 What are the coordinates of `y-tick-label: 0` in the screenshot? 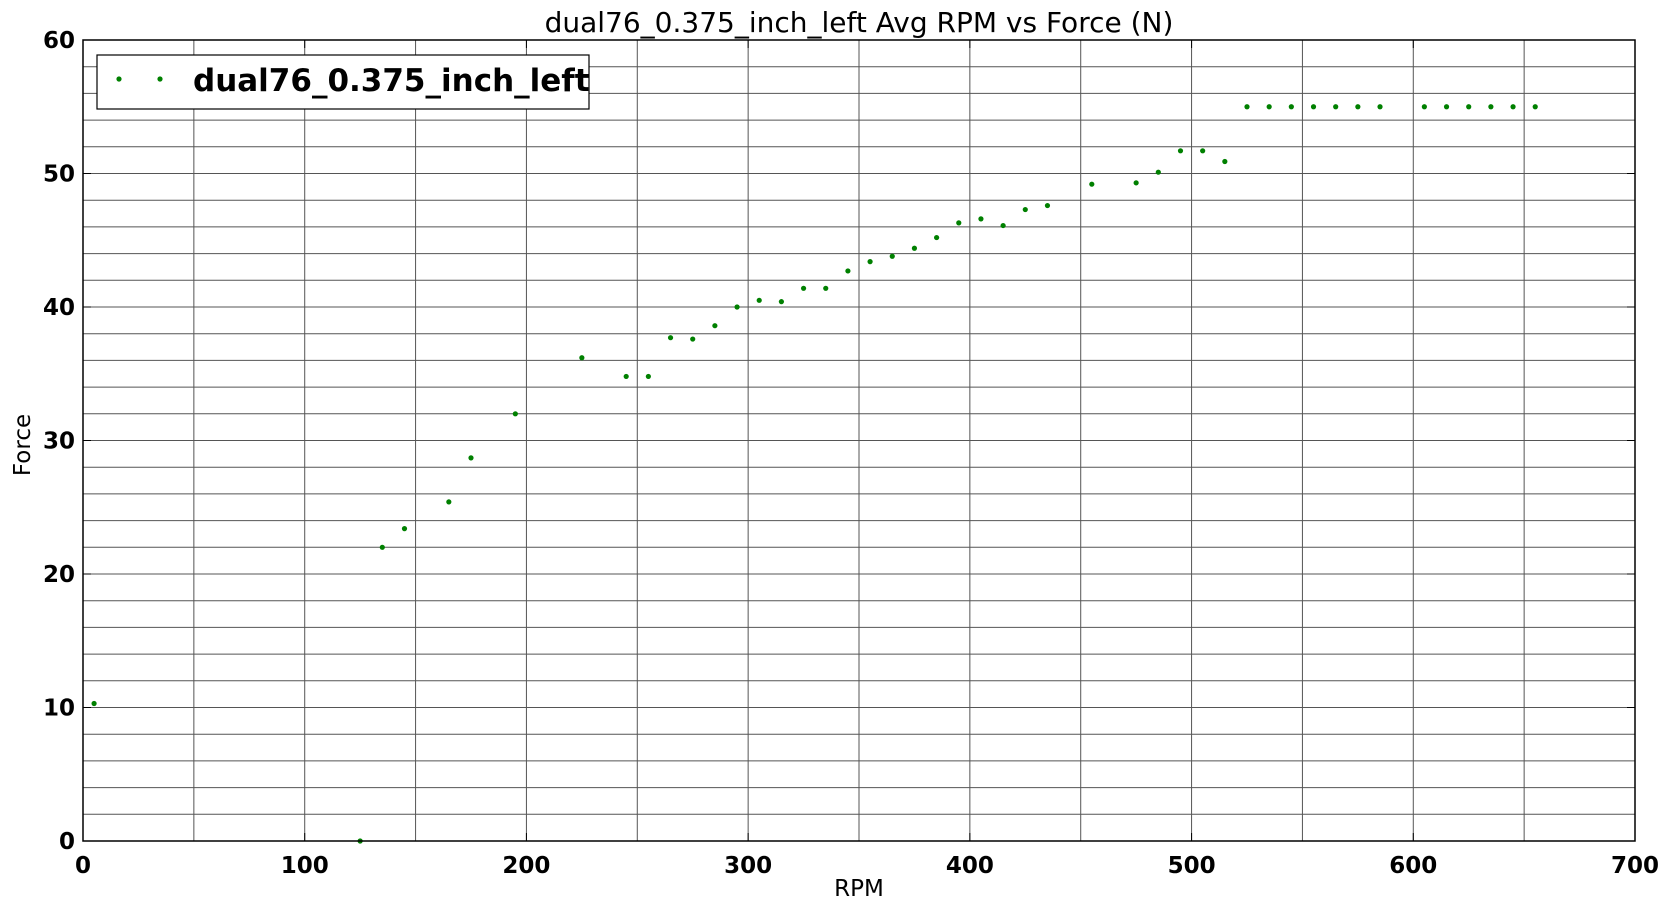 It's located at (67, 842).